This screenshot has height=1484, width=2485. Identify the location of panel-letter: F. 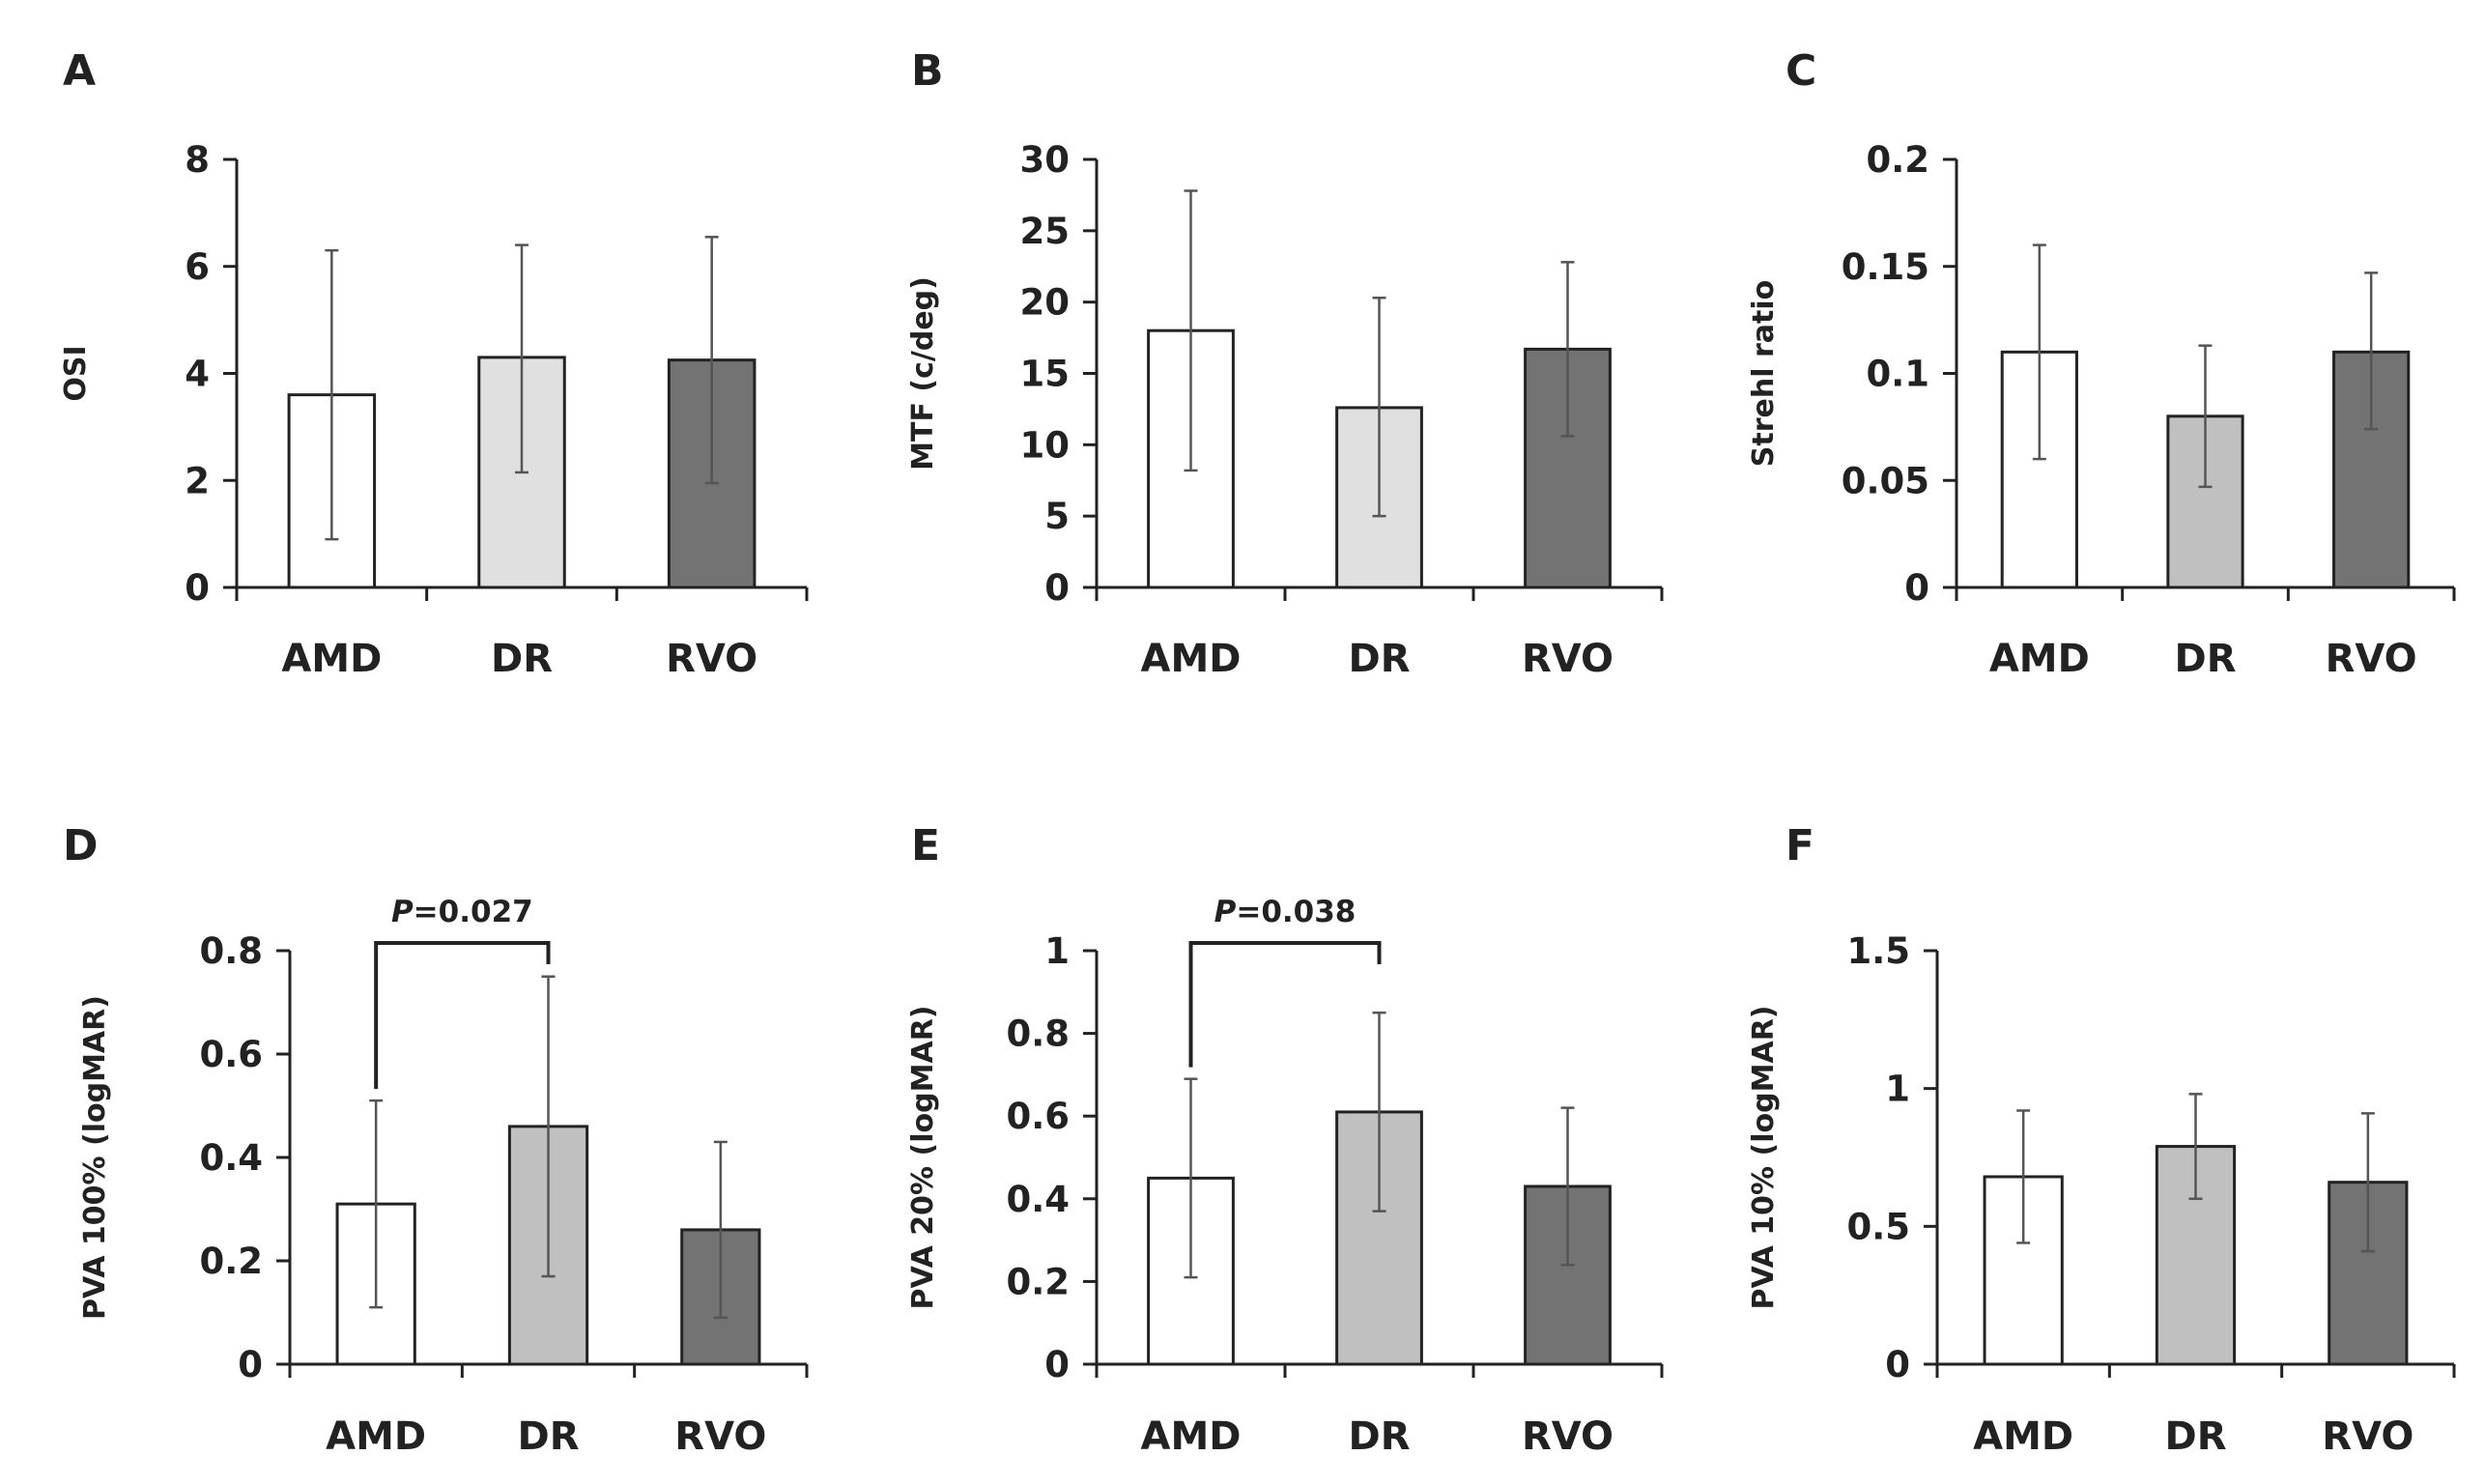
(1799, 846).